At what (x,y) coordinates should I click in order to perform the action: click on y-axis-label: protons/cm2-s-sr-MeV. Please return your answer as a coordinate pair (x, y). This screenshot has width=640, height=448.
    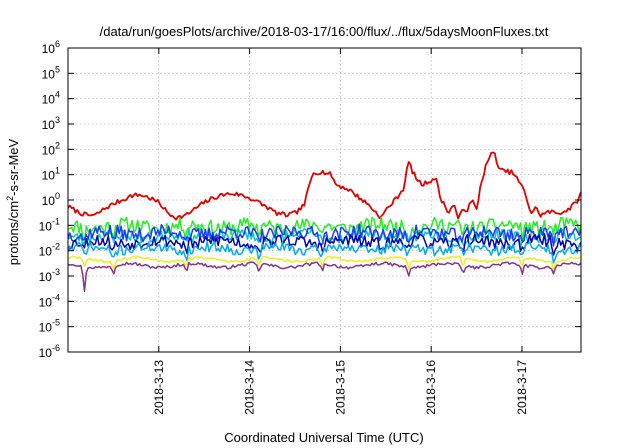
    Looking at the image, I should click on (13, 201).